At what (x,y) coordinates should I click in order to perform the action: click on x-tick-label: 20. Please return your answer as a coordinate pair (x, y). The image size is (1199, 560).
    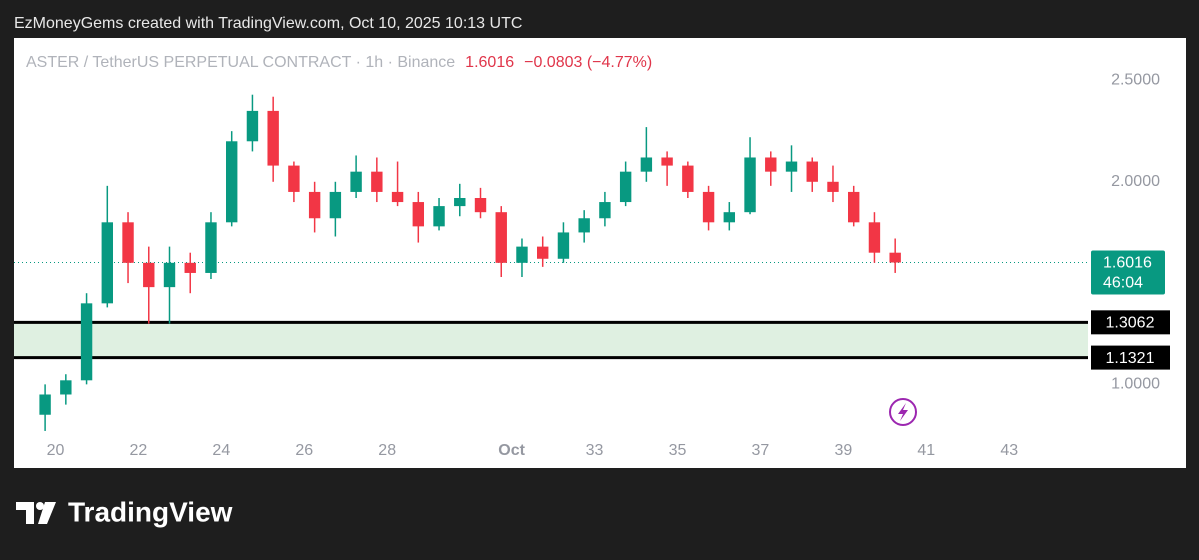
    Looking at the image, I should click on (56, 450).